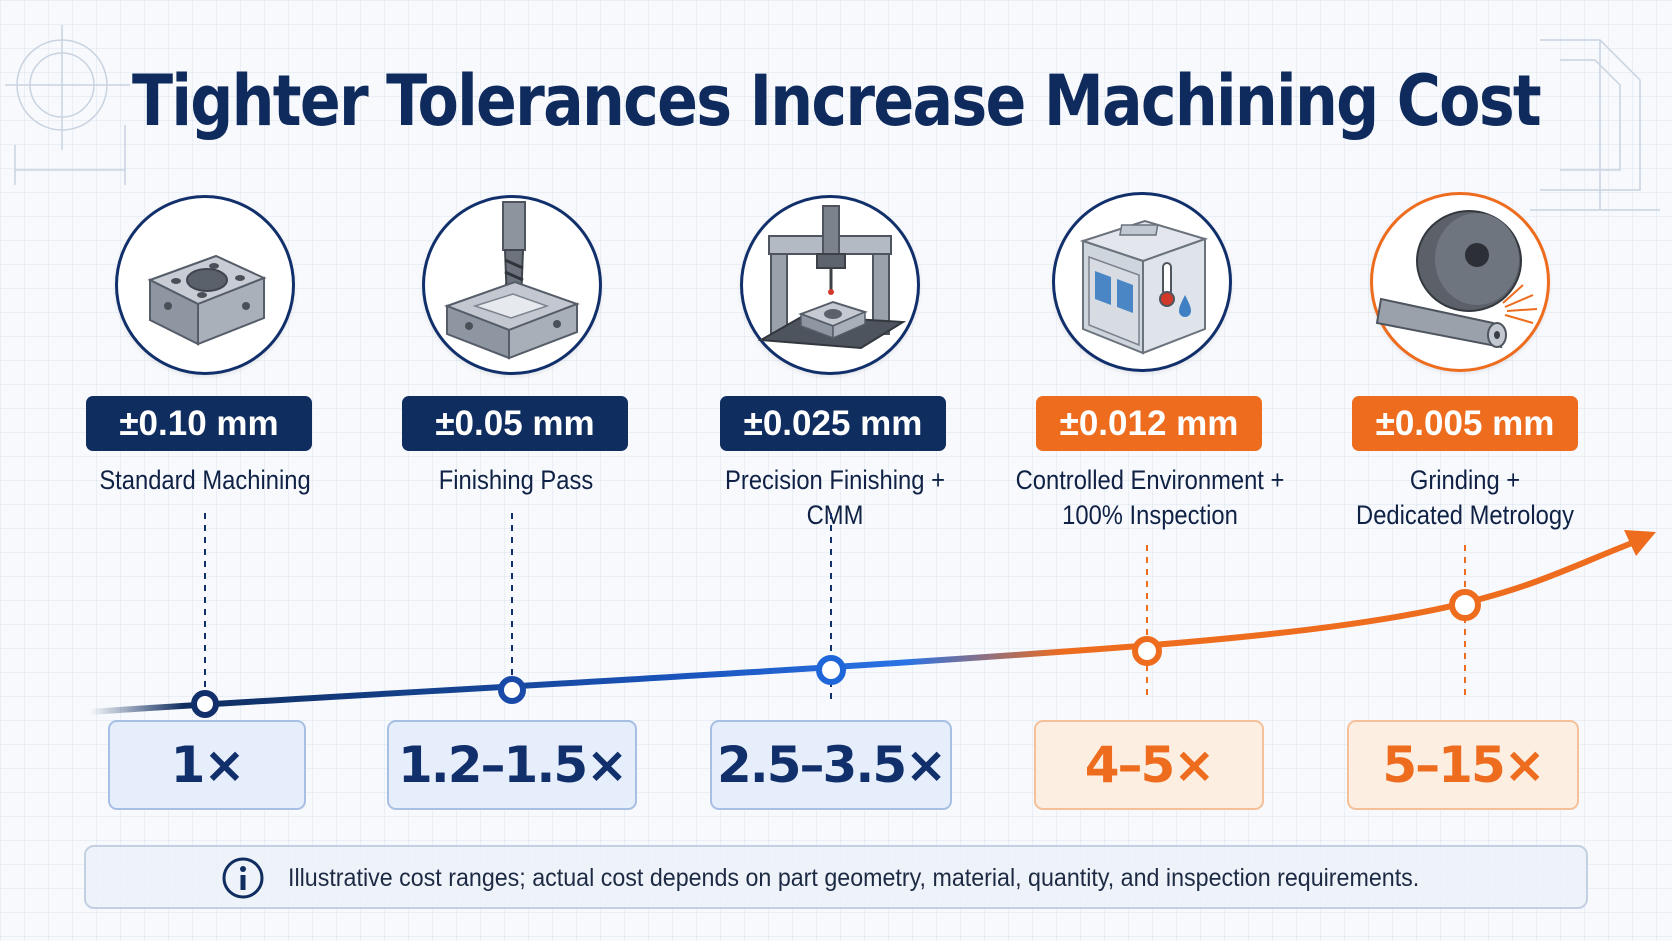  I want to click on dashed-leader-lines, so click(835, 606).